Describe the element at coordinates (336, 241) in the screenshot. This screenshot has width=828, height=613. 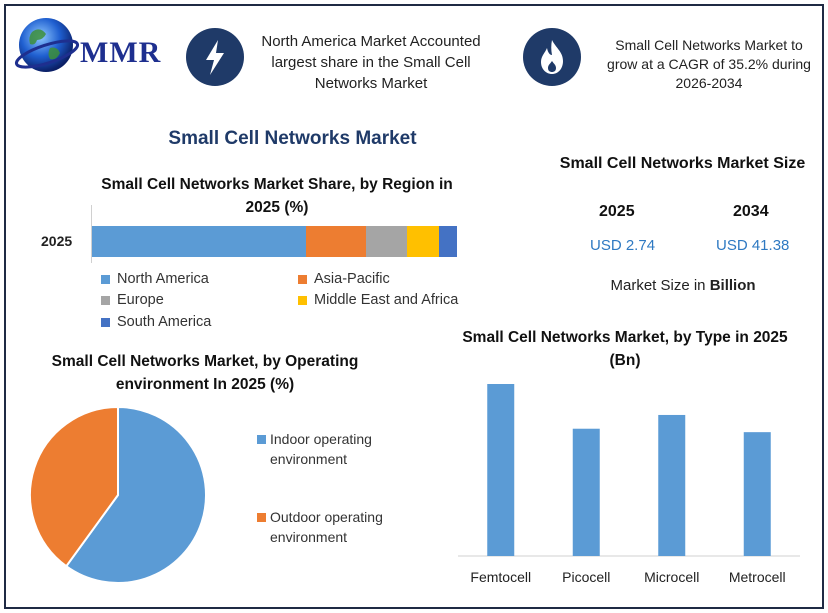
I see `region-bar-segment-asia-pacific` at that location.